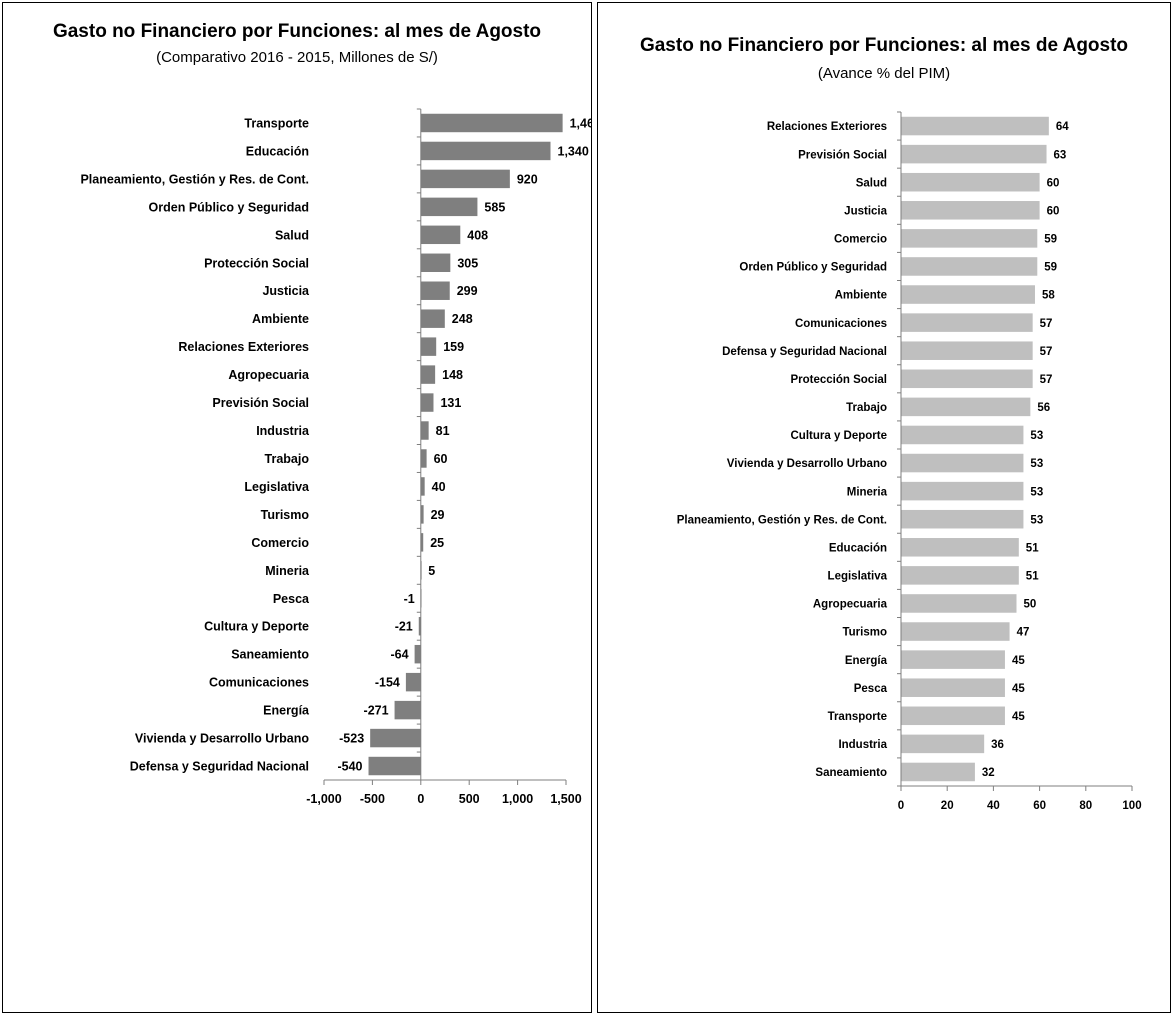  I want to click on category-label: Salud, so click(871, 183).